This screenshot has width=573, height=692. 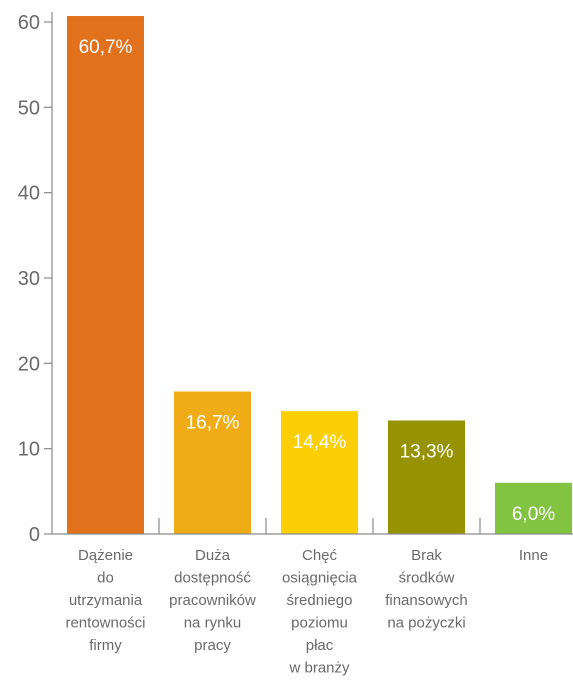 What do you see at coordinates (212, 645) in the screenshot?
I see `category-label-line: pracy` at bounding box center [212, 645].